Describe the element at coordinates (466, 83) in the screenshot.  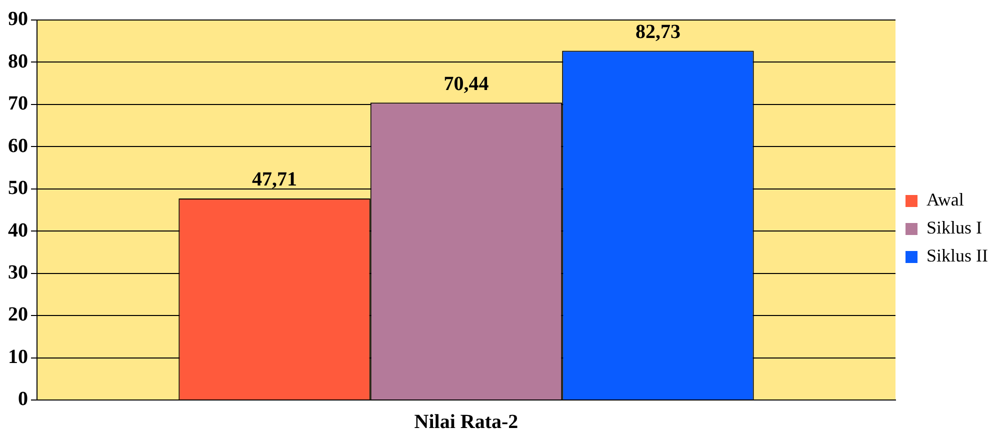
I see `data-label: 70,44` at that location.